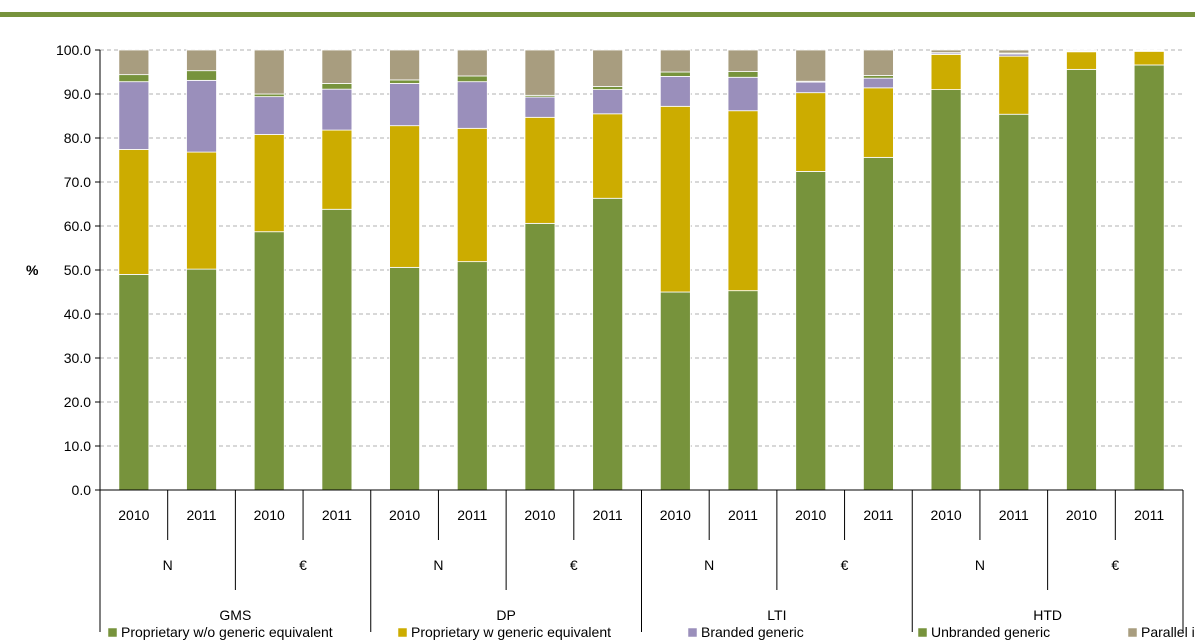 This screenshot has height=644, width=1195. Describe the element at coordinates (77, 226) in the screenshot. I see `y-tick-label: 60.0` at that location.